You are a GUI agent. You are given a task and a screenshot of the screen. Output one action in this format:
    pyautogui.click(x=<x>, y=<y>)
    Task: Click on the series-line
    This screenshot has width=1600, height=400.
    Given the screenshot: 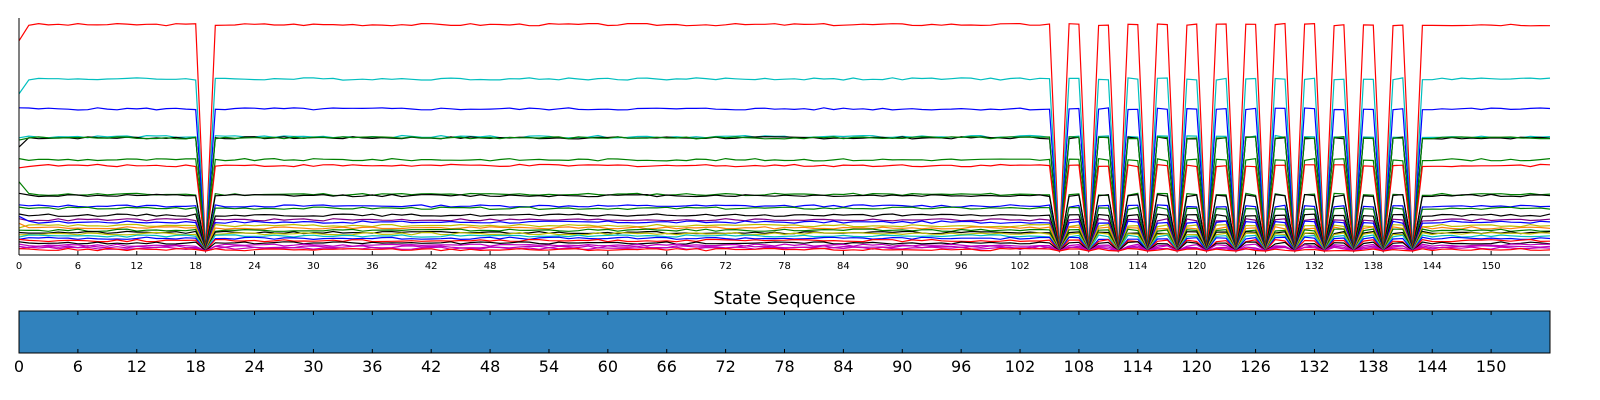 What is the action you would take?
    pyautogui.click(x=784, y=249)
    